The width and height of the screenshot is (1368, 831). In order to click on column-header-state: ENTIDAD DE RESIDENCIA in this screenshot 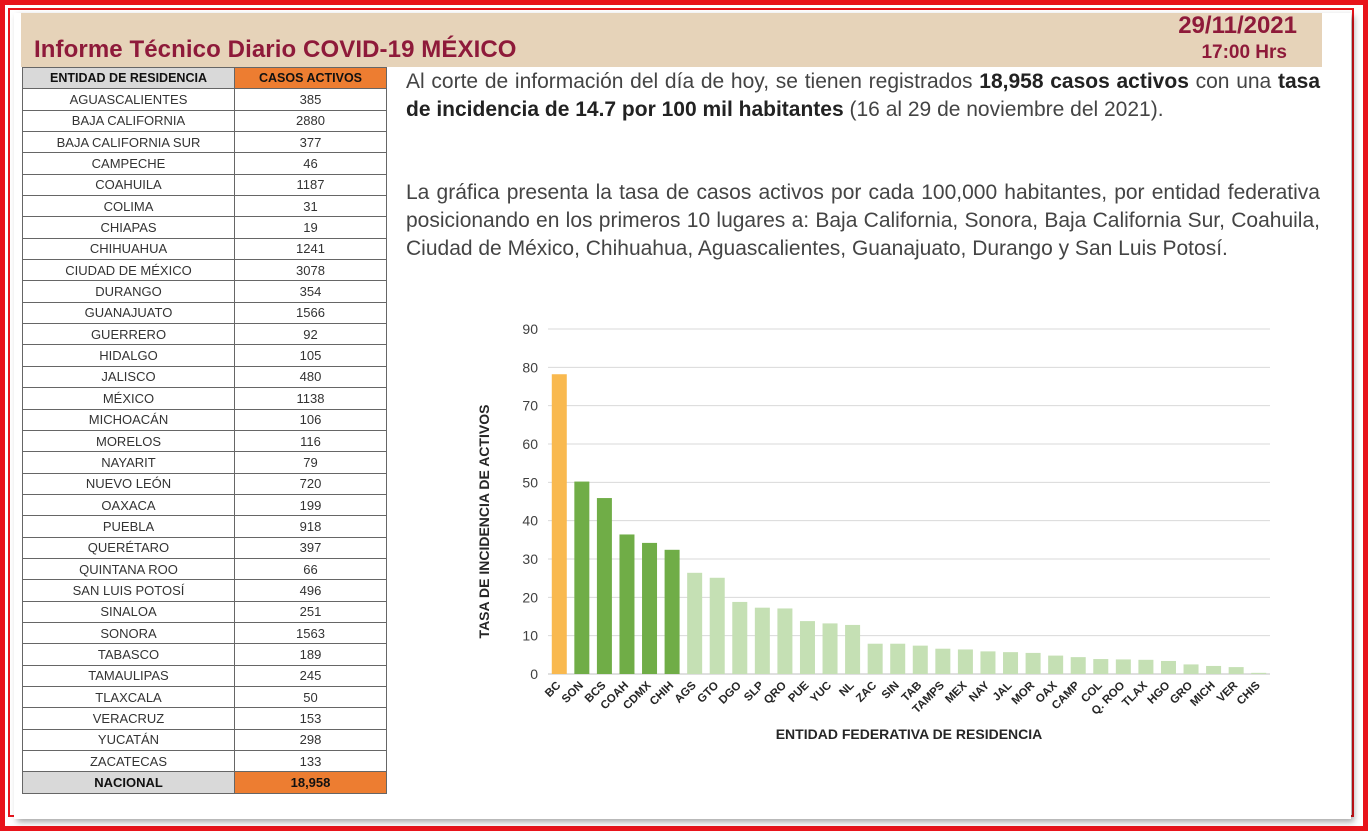, I will do `click(128, 78)`.